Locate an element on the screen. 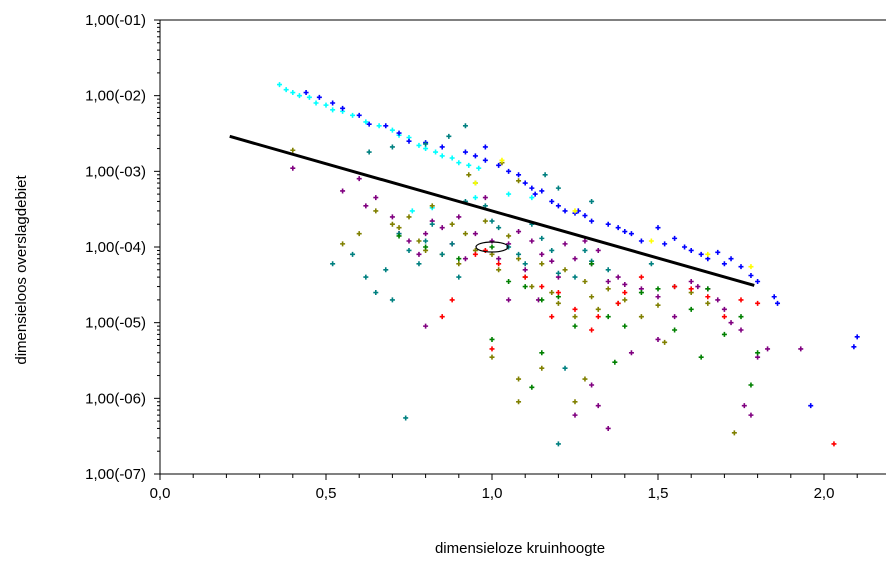  y-tick-label: 1,00(-05) is located at coordinates (115, 323).